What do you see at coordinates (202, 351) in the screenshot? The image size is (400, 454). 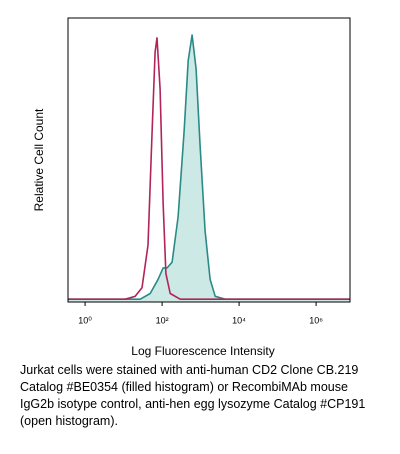 I see `x-axis-label: Log Fluorescence Intensity` at bounding box center [202, 351].